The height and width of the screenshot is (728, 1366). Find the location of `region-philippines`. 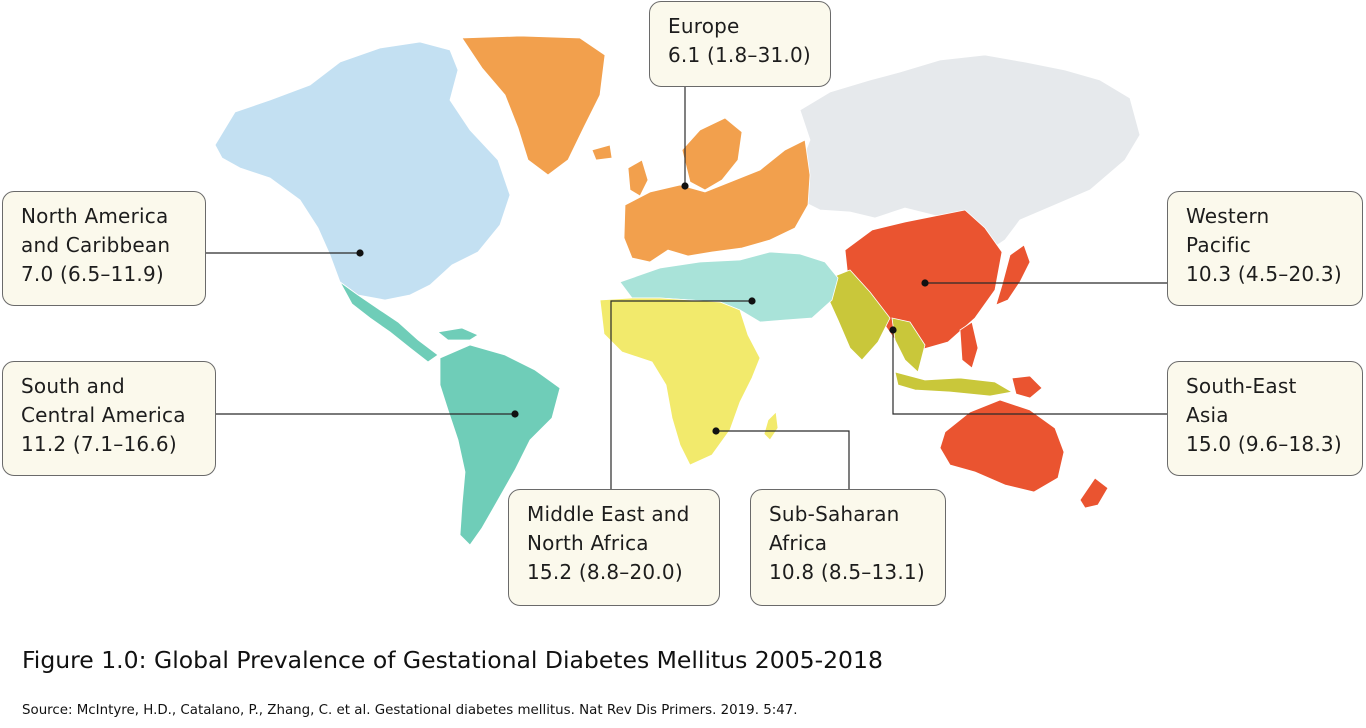

region-philippines is located at coordinates (969, 345).